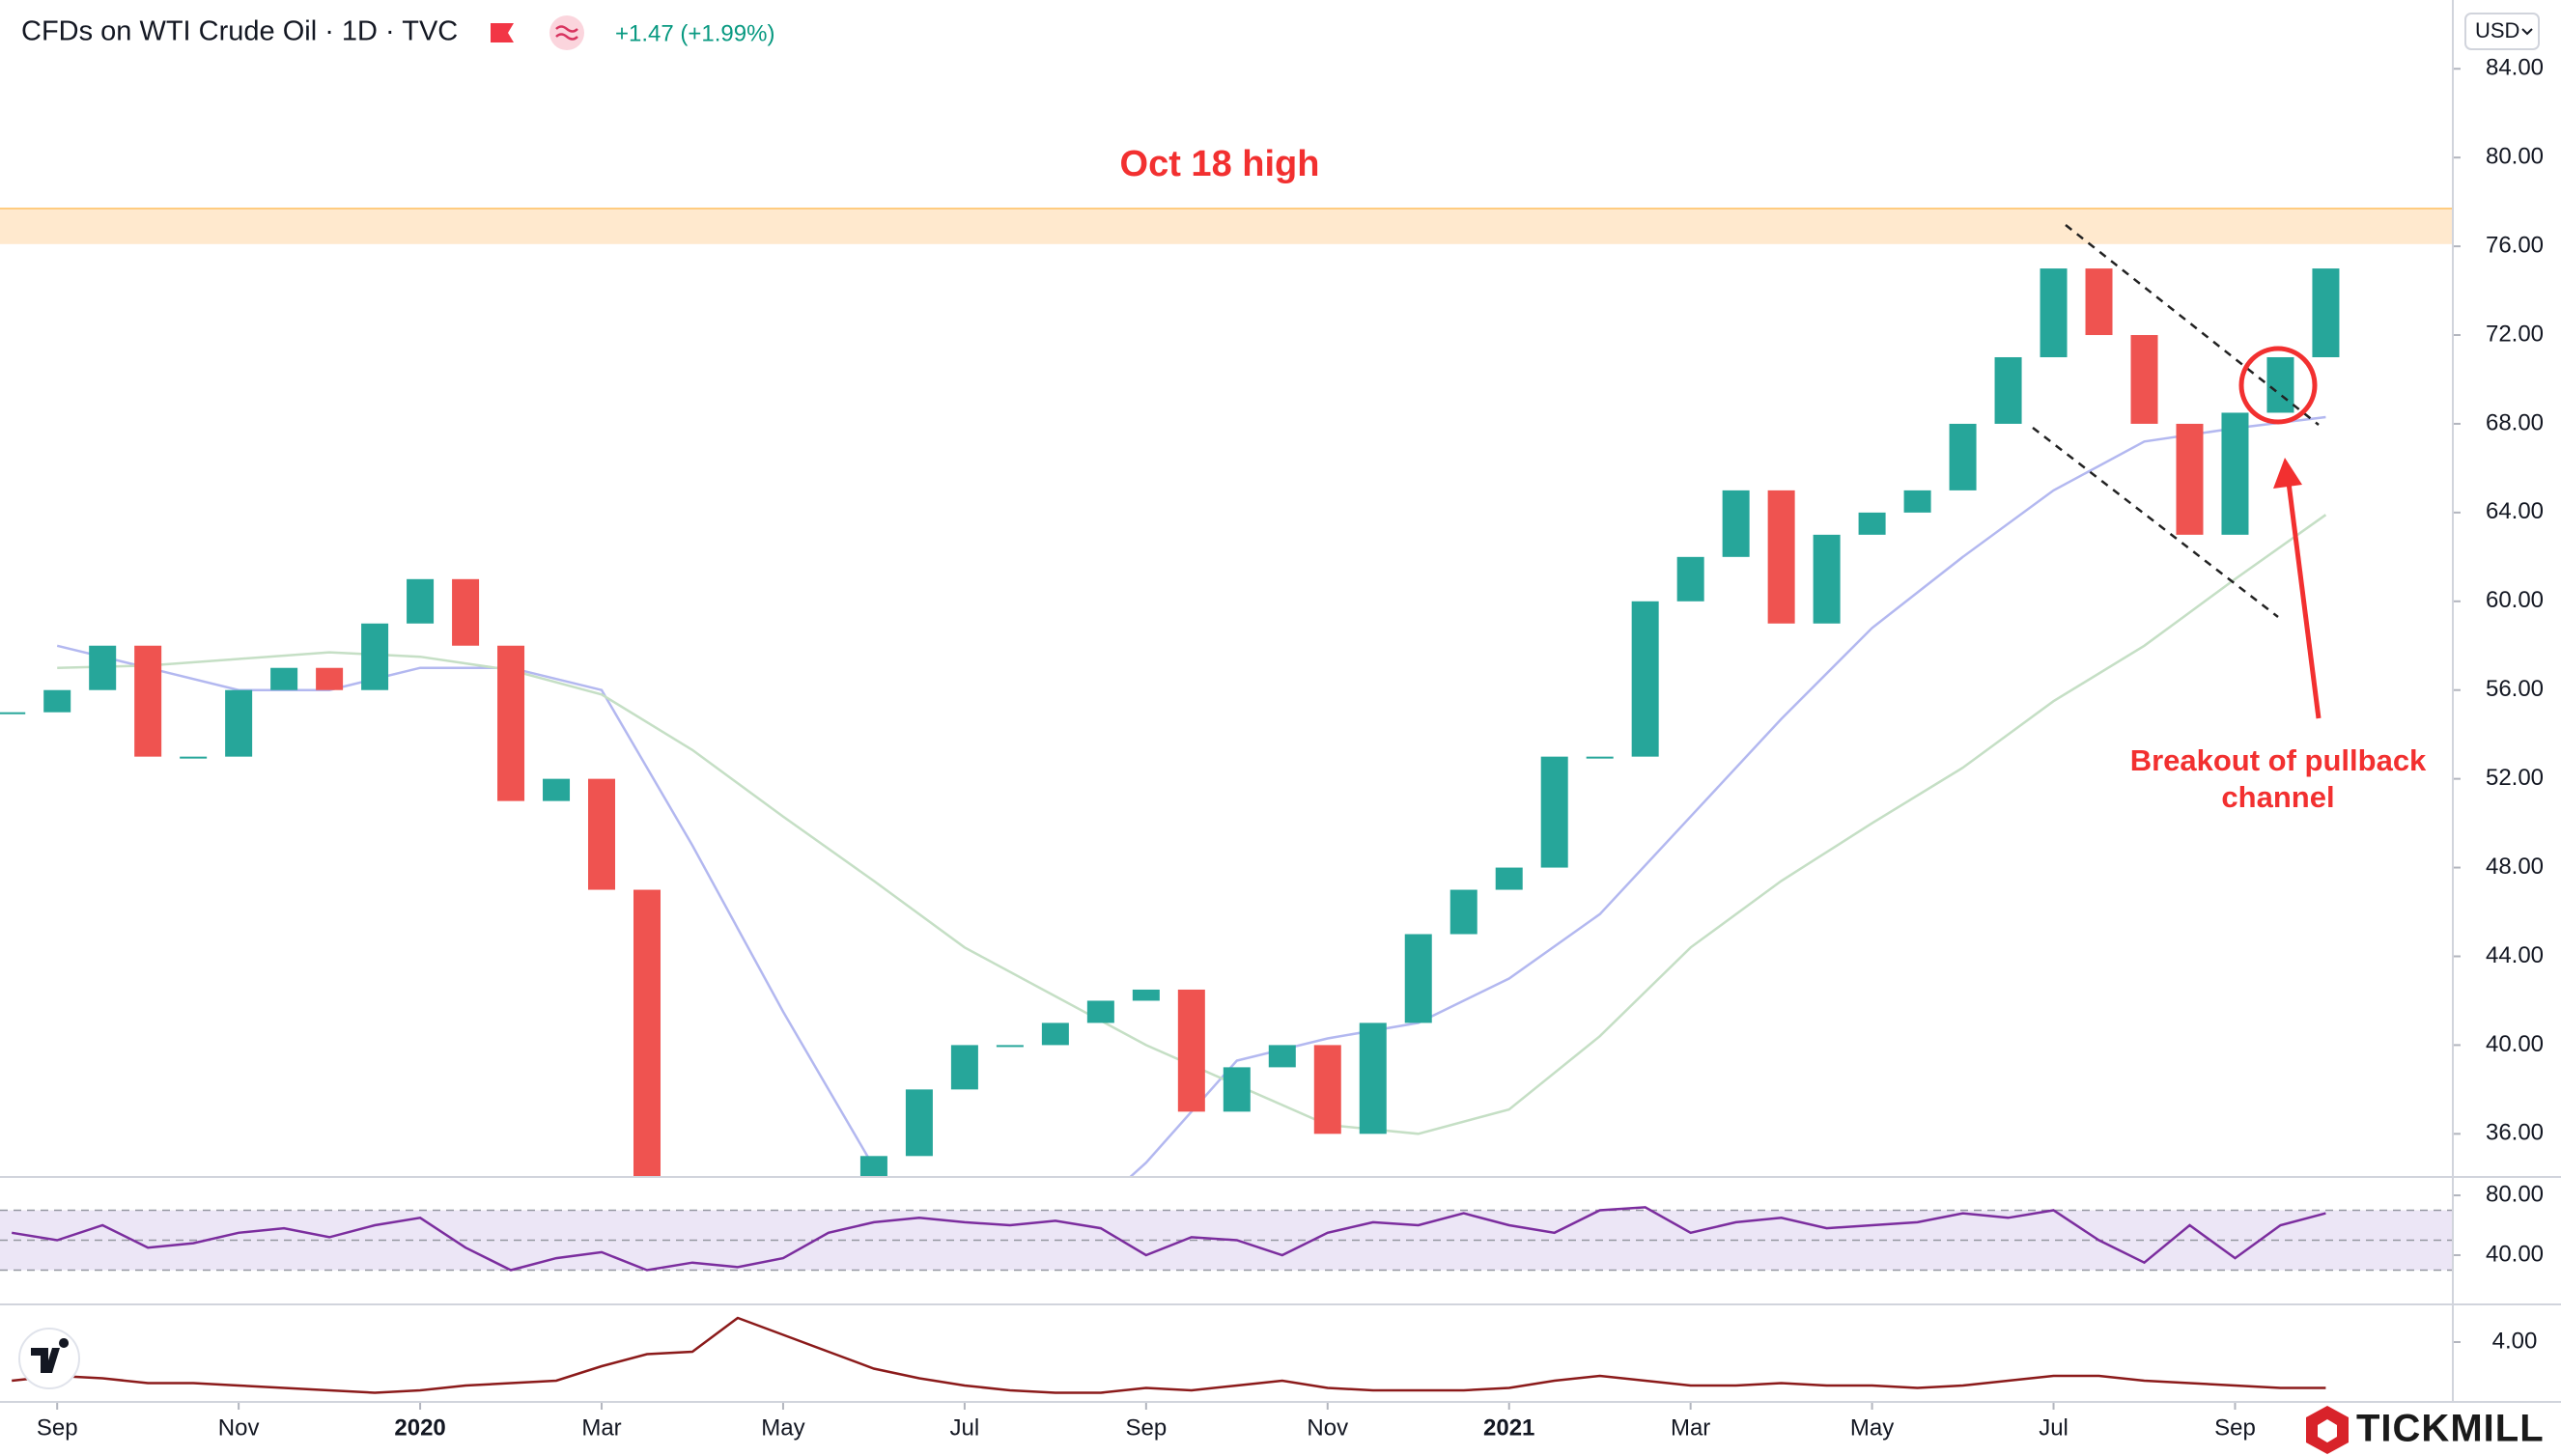 The width and height of the screenshot is (2561, 1456). What do you see at coordinates (2515, 1133) in the screenshot?
I see `y-tick-label: 36.00` at bounding box center [2515, 1133].